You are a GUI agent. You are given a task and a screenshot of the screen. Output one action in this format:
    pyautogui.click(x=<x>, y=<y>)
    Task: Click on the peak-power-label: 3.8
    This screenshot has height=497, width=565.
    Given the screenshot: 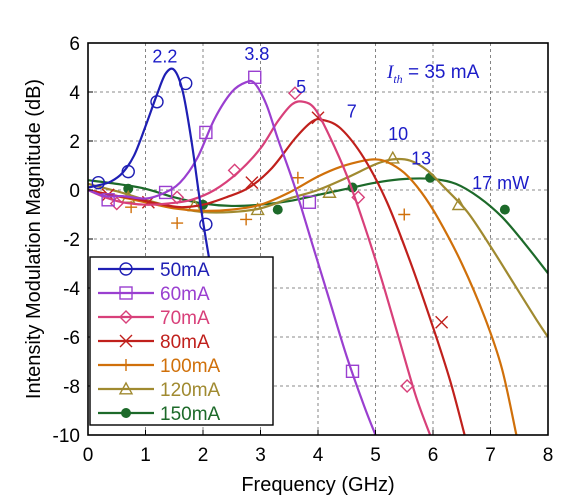 What is the action you would take?
    pyautogui.click(x=256, y=54)
    